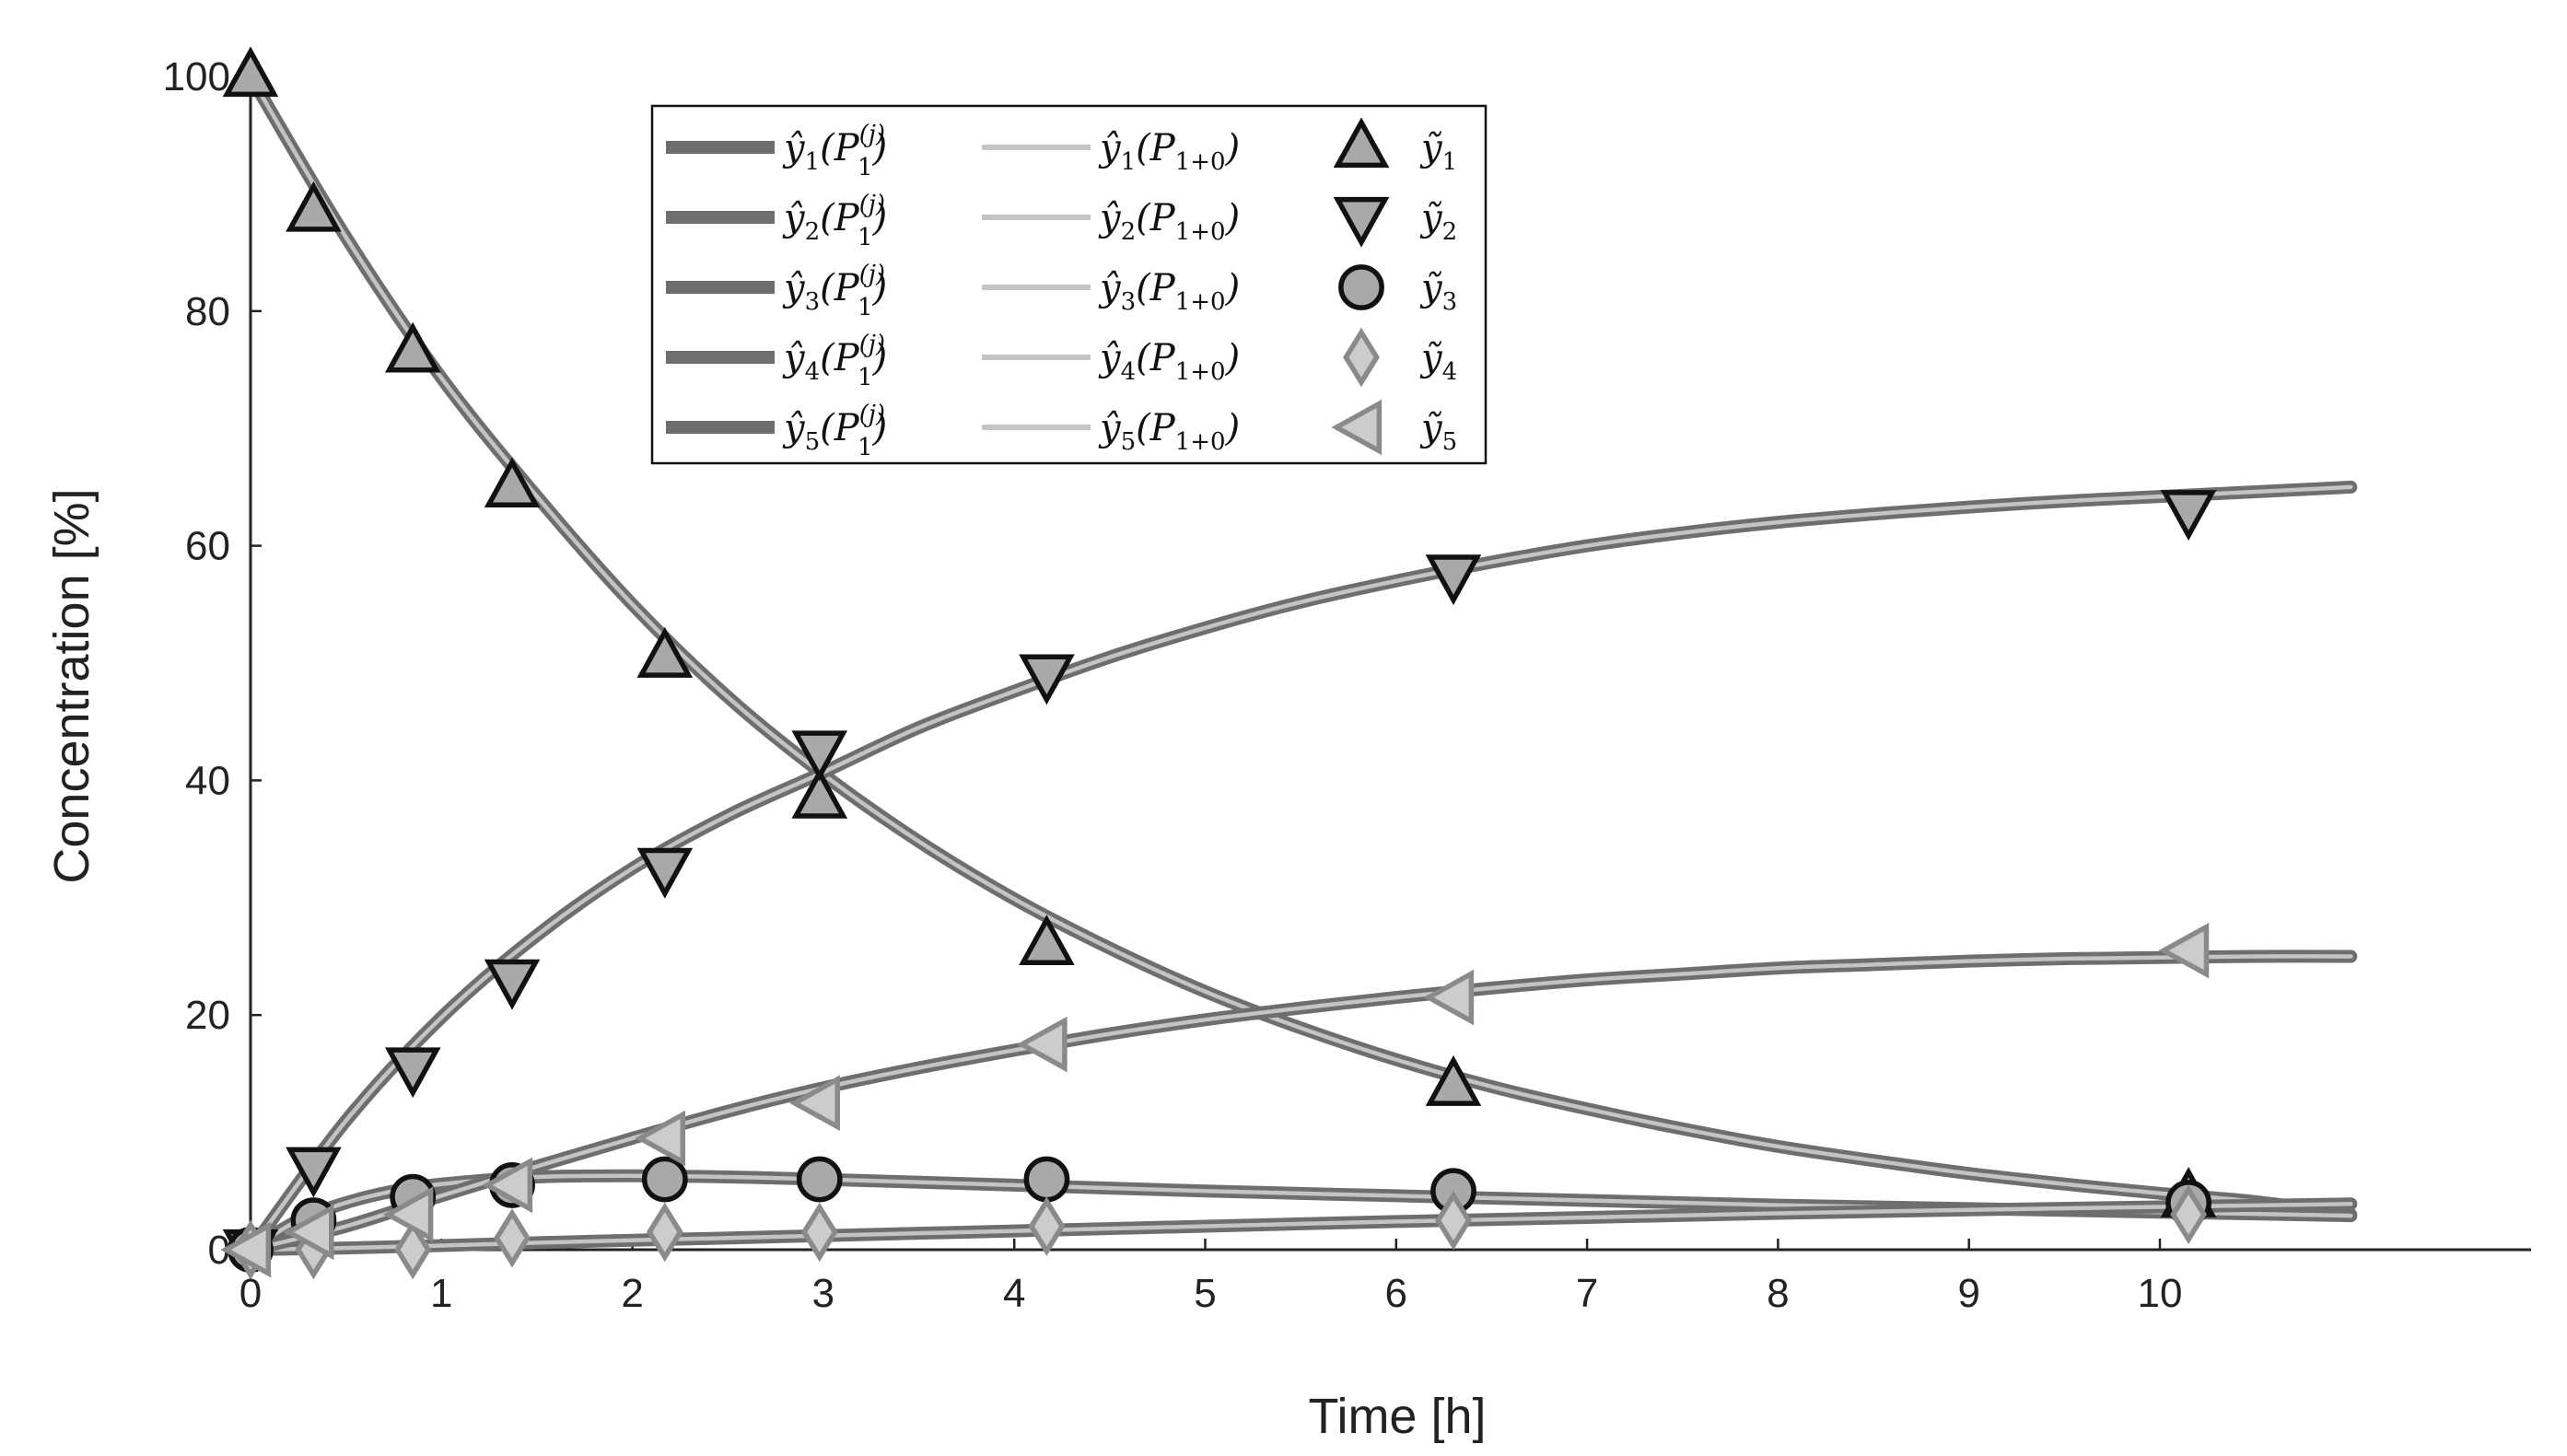 This screenshot has height=1456, width=2567. What do you see at coordinates (207, 780) in the screenshot?
I see `y-tick-label: 40` at bounding box center [207, 780].